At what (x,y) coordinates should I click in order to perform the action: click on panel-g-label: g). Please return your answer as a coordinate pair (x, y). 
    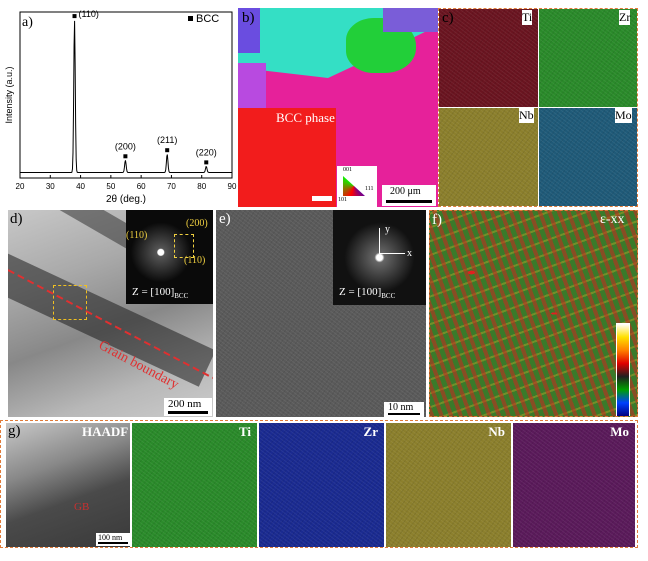
    Looking at the image, I should click on (14, 431).